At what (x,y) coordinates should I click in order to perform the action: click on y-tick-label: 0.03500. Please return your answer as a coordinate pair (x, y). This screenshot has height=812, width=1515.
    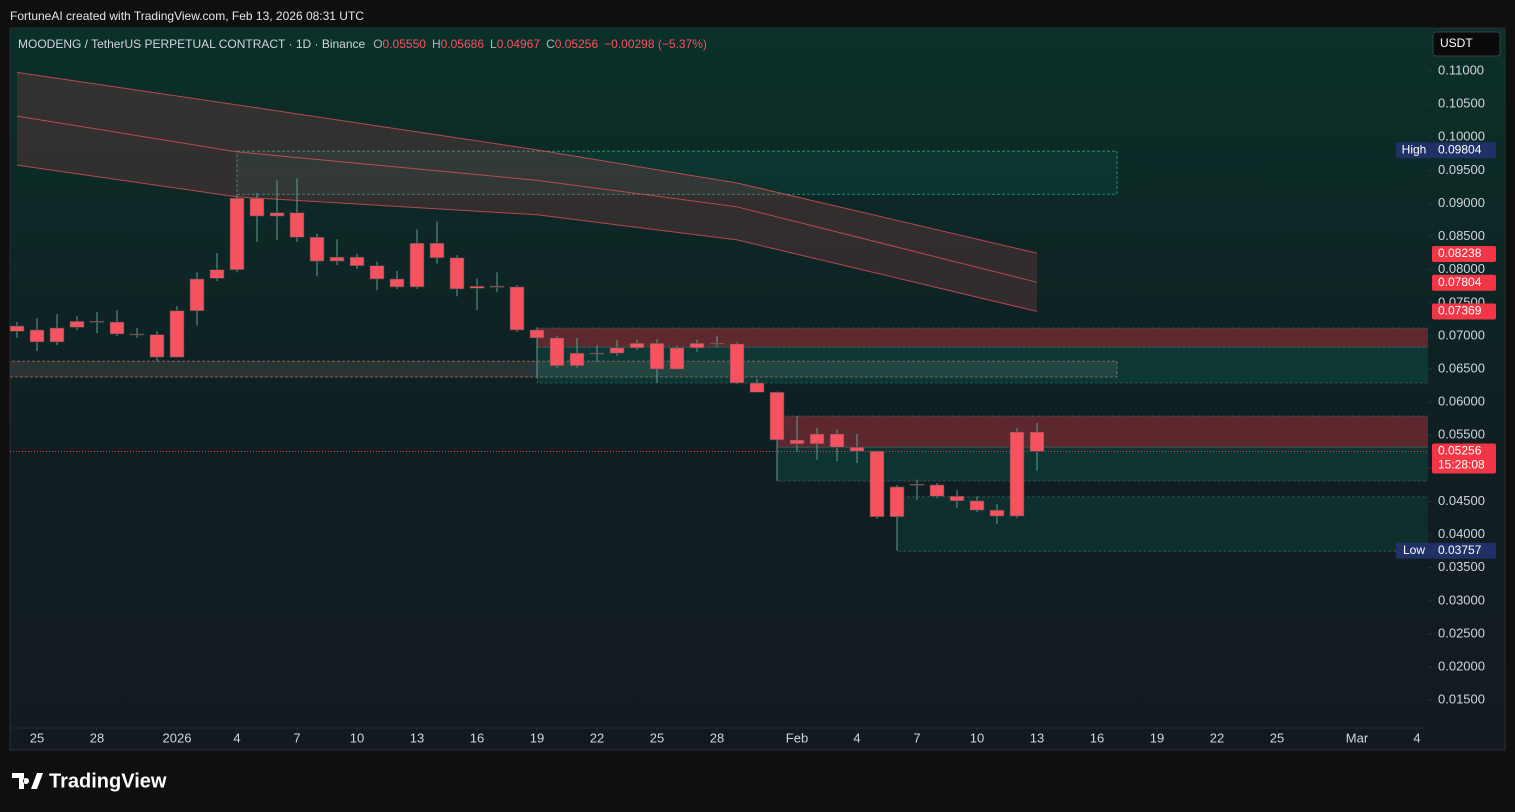
    Looking at the image, I should click on (1461, 566).